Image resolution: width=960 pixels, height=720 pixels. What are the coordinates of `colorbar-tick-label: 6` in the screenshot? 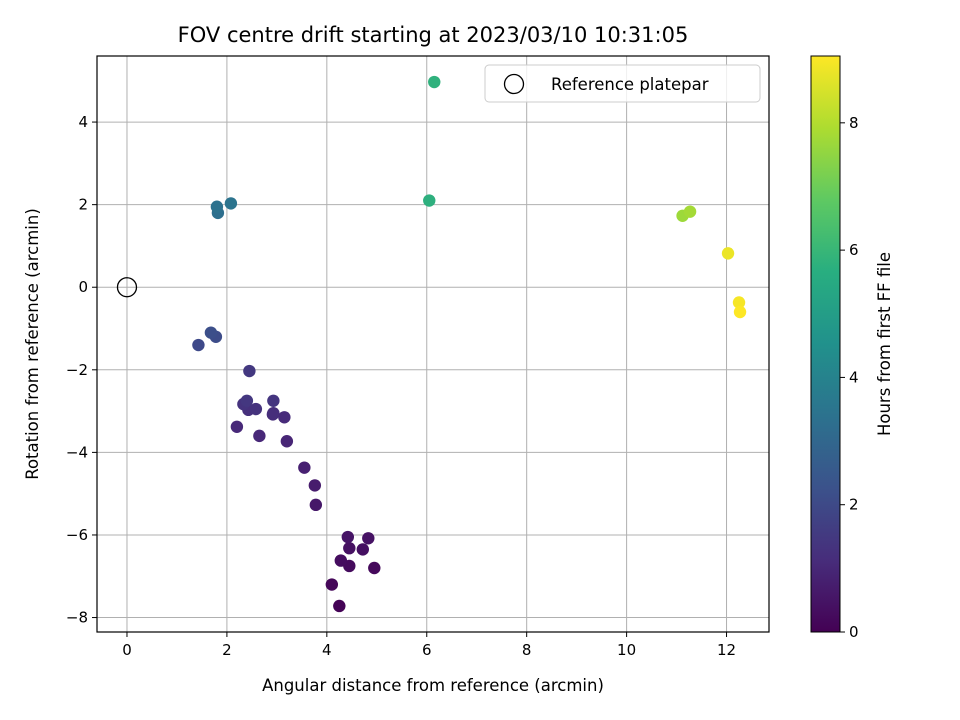 It's located at (854, 250).